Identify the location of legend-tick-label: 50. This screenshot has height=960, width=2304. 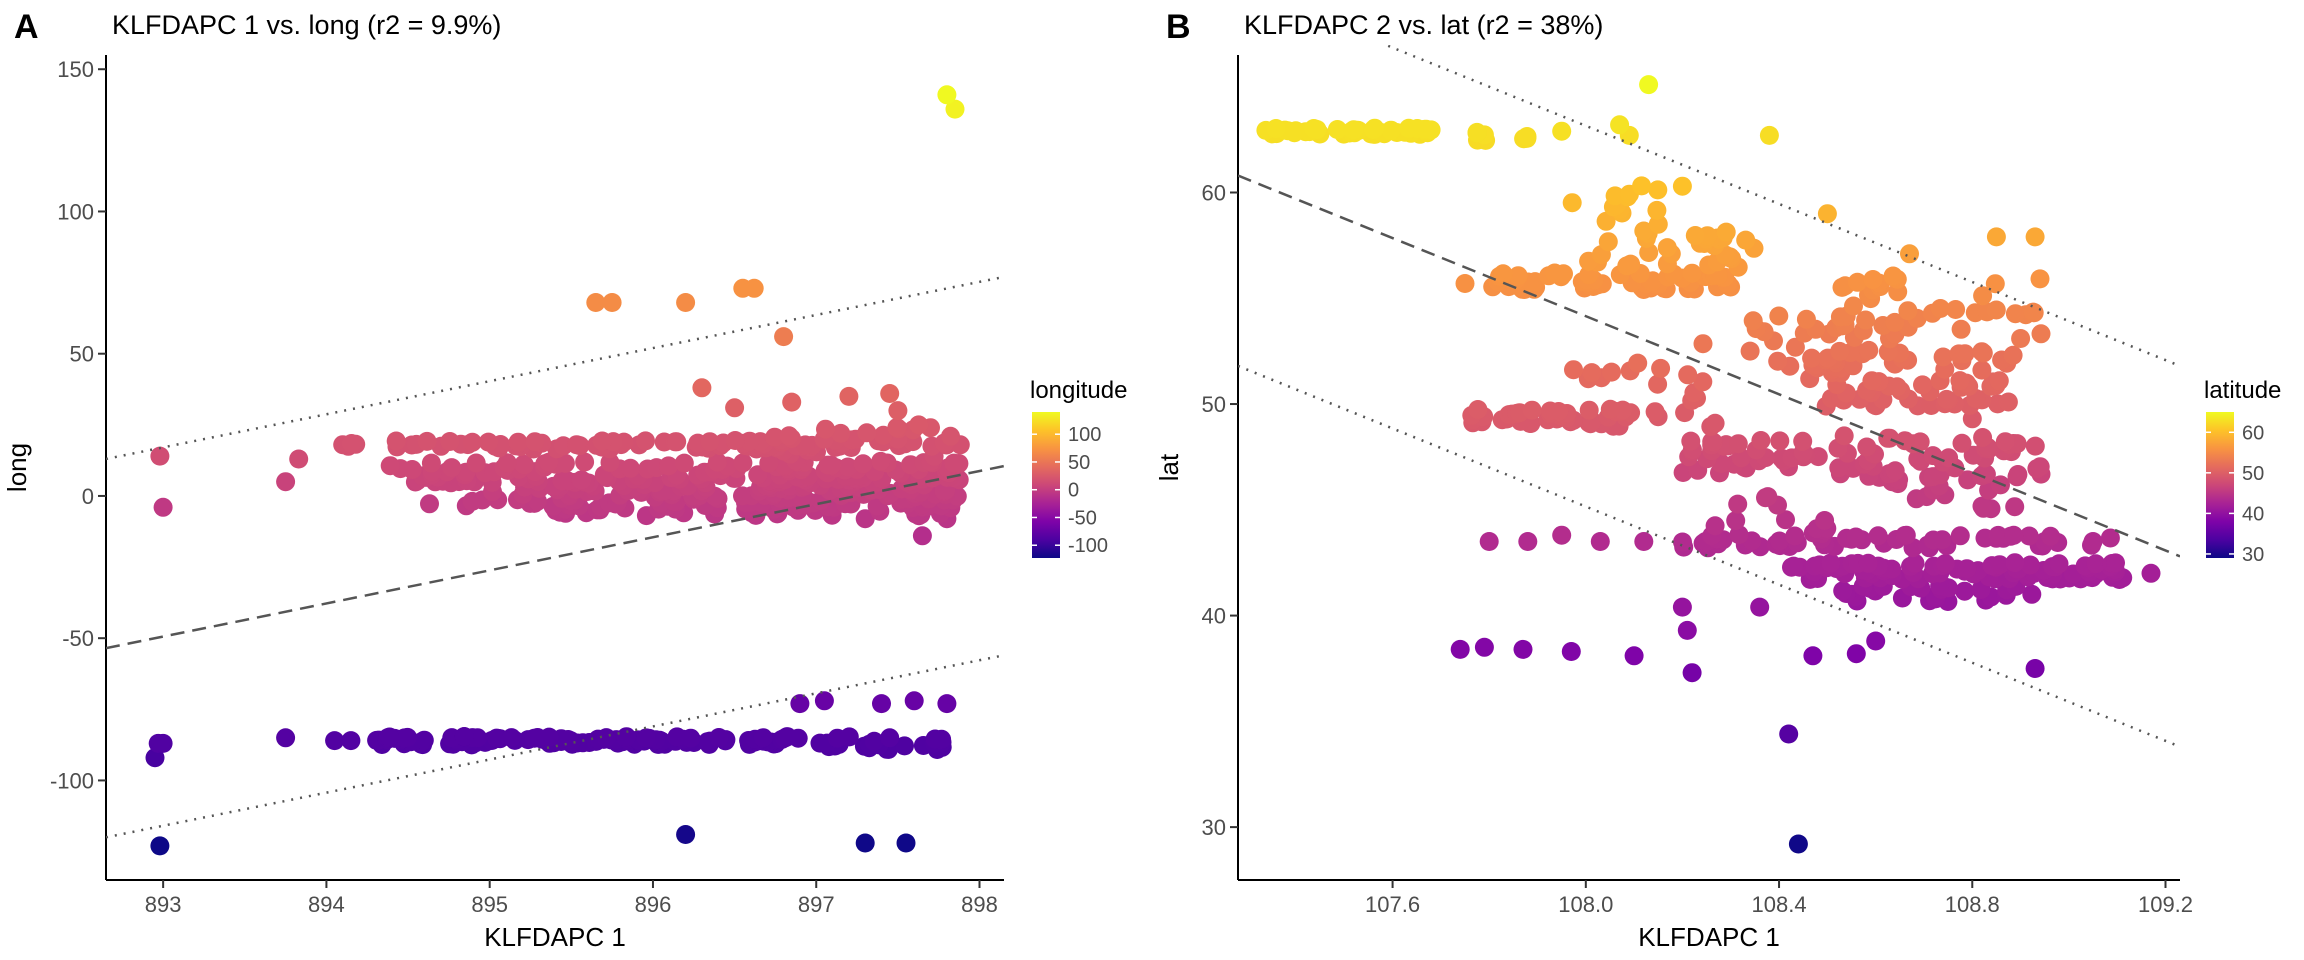
(1079, 463).